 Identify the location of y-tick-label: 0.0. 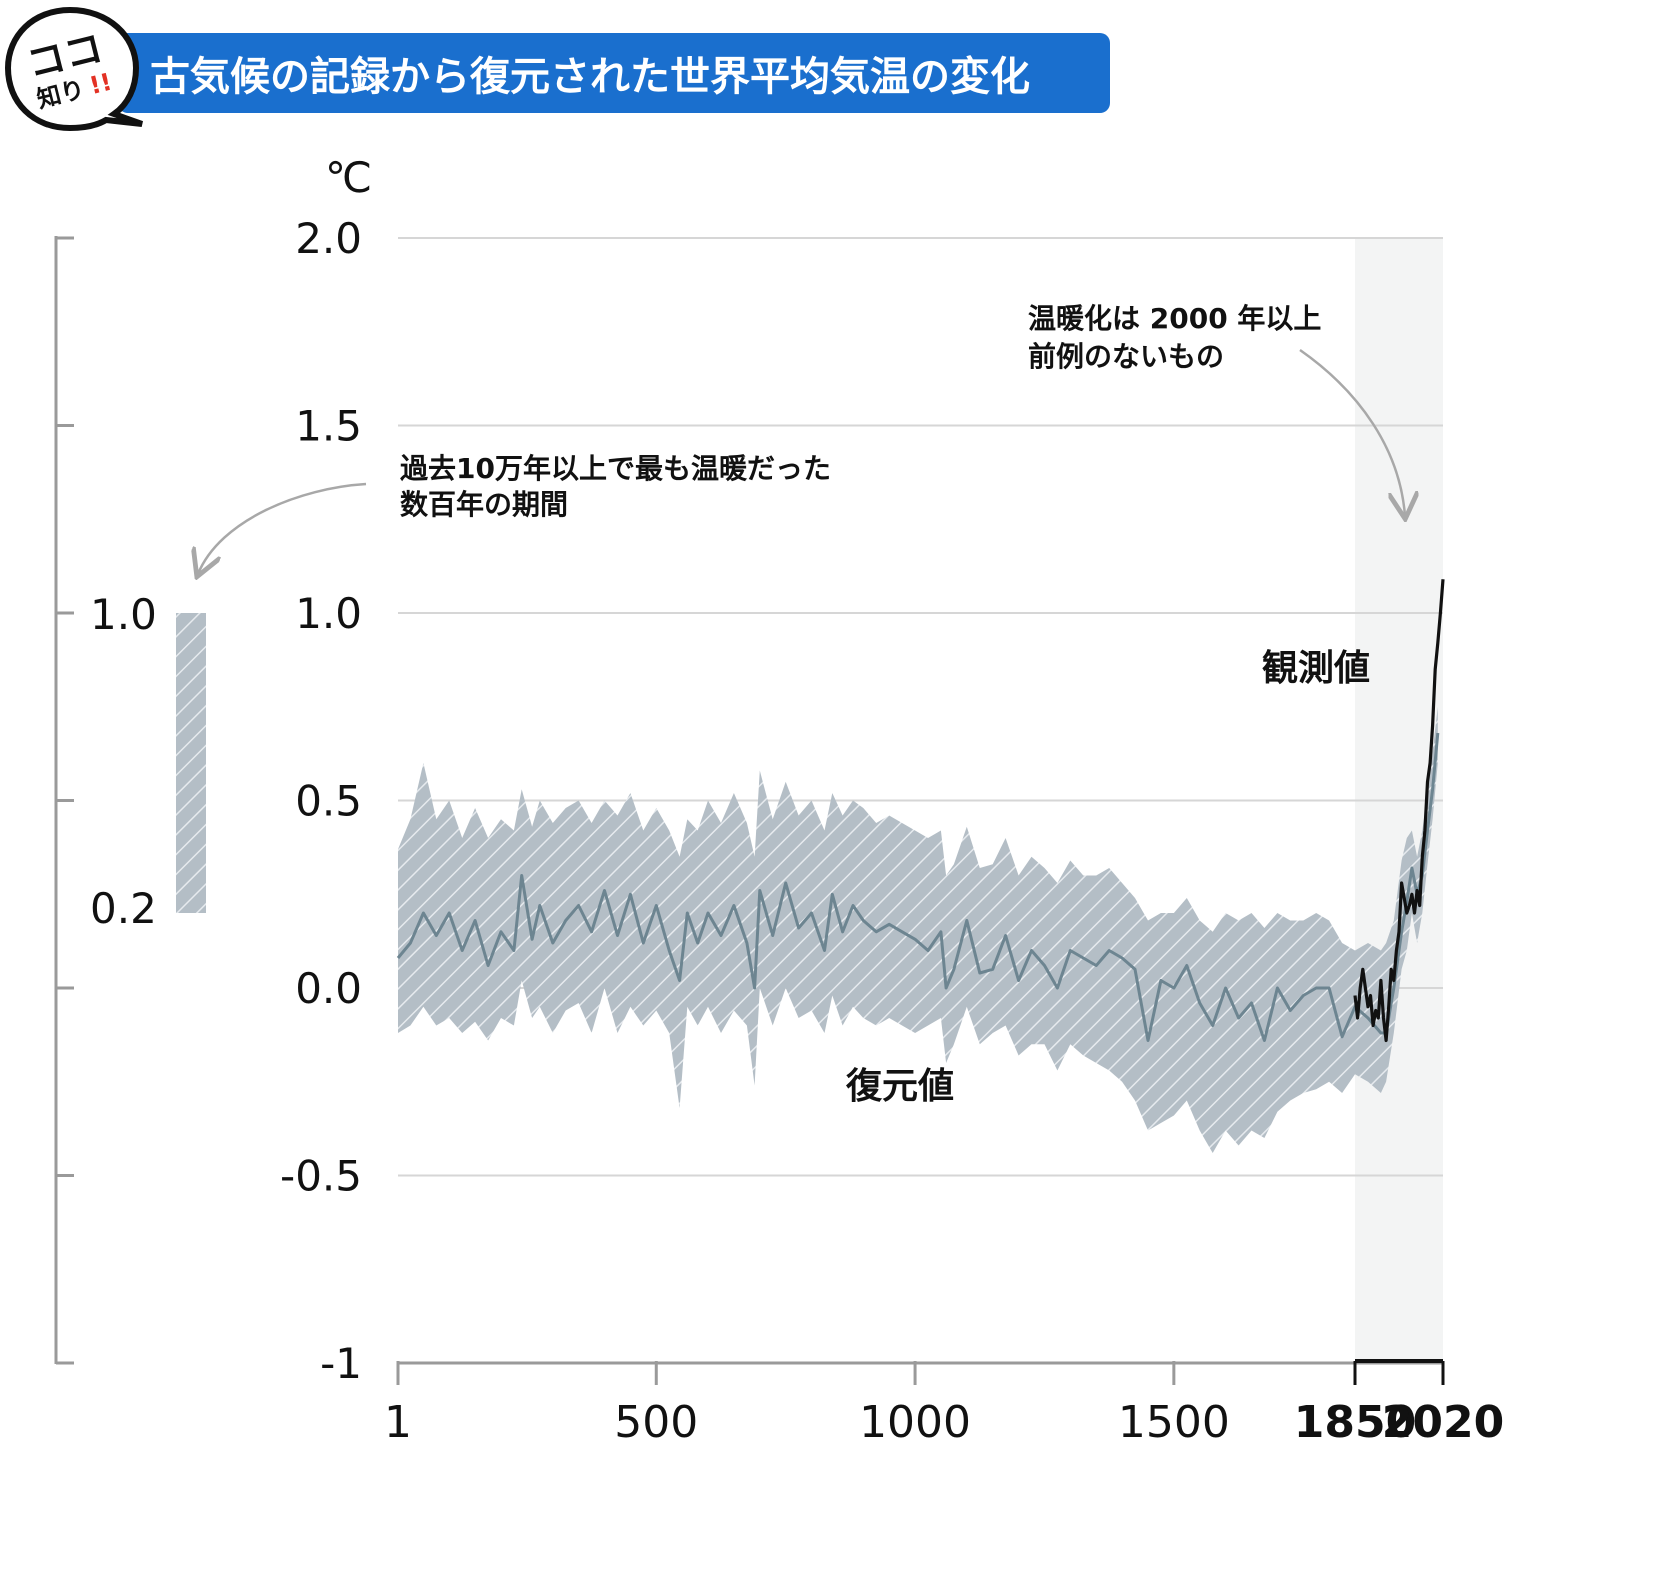
(328, 988).